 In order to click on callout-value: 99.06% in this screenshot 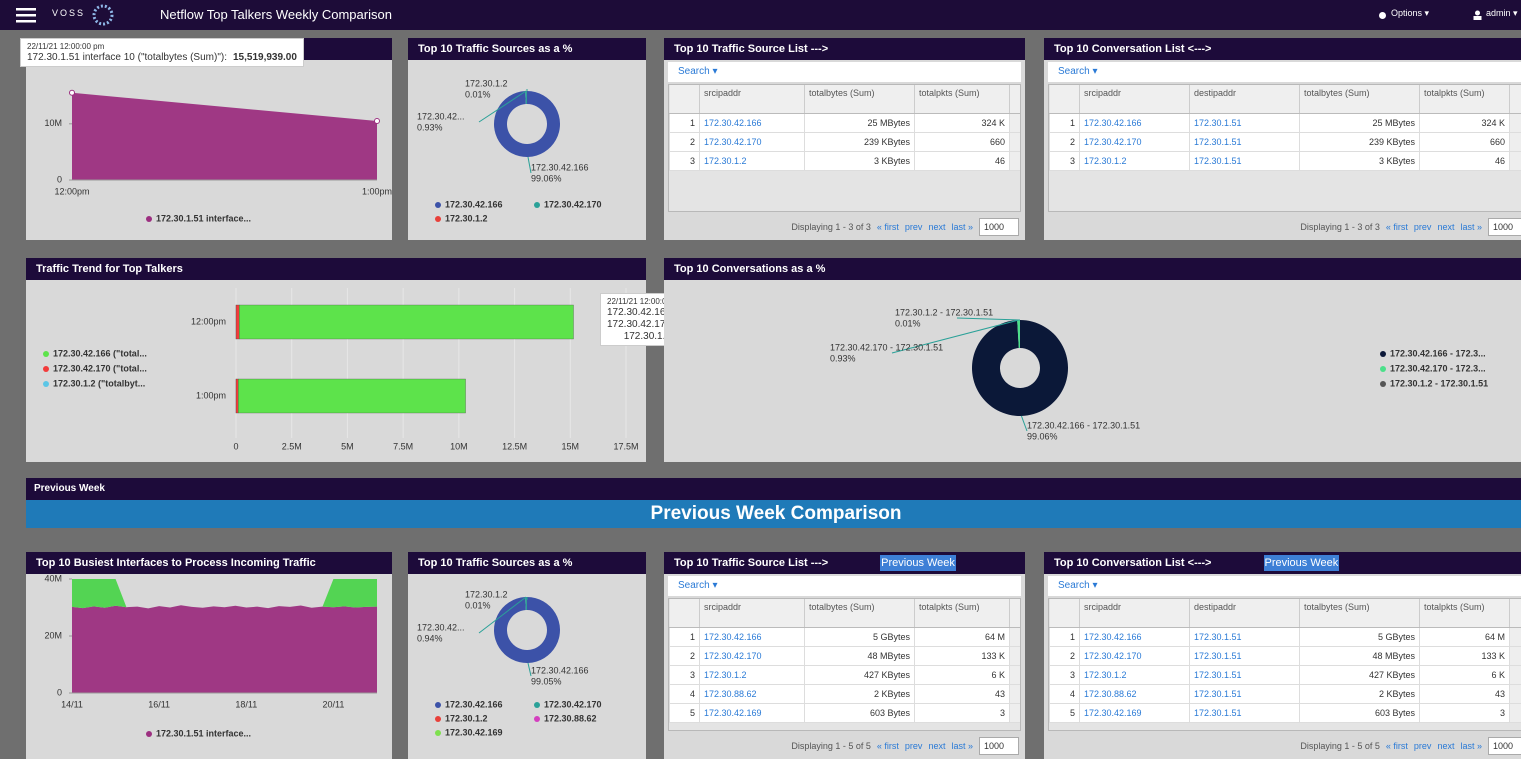, I will do `click(546, 178)`.